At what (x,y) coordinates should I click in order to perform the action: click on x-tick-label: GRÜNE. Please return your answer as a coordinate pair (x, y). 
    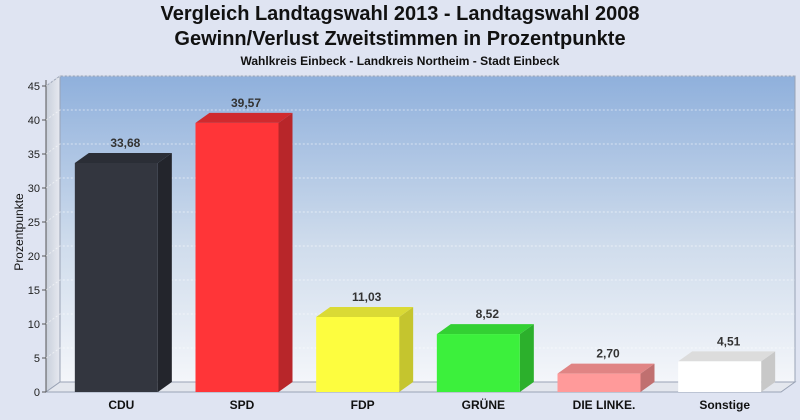
    Looking at the image, I should click on (483, 404).